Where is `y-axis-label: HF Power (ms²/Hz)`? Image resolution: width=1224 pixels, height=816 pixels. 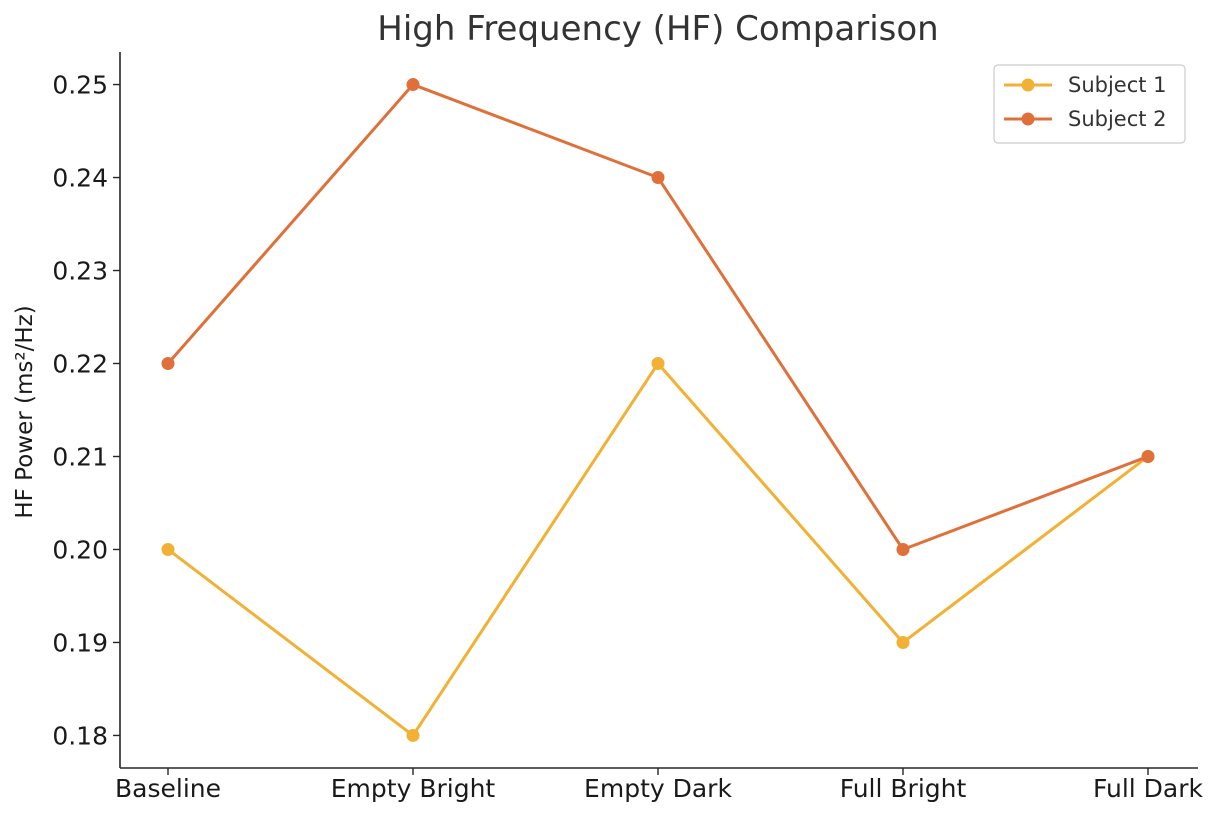 y-axis-label: HF Power (ms²/Hz) is located at coordinates (25, 411).